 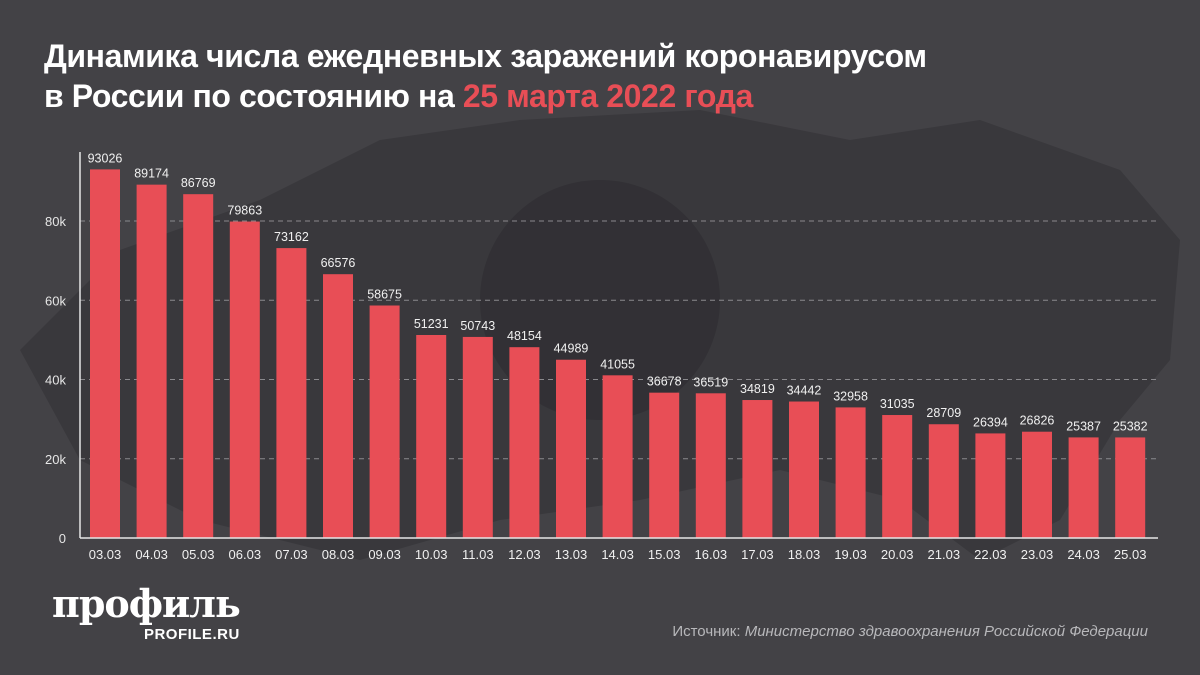 What do you see at coordinates (943, 413) in the screenshot?
I see `data-label: 28709` at bounding box center [943, 413].